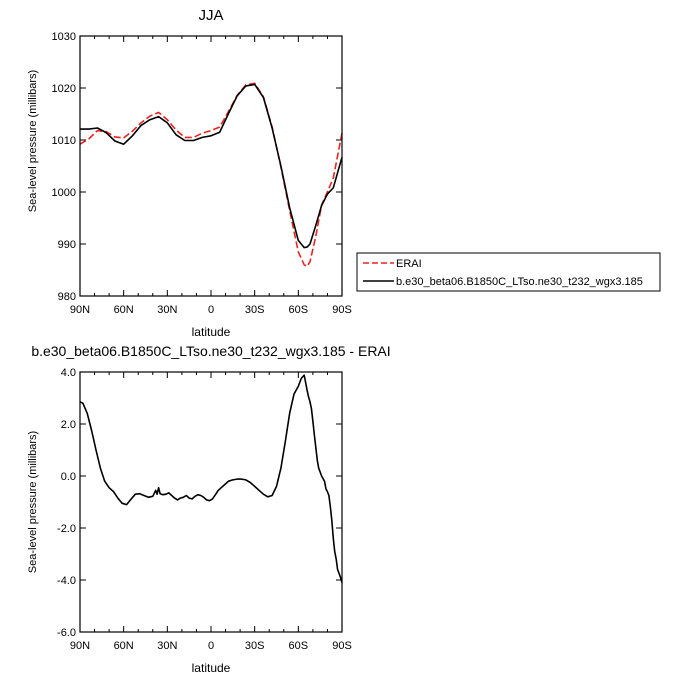 This screenshot has height=682, width=682. I want to click on top-plot-frame, so click(211, 166).